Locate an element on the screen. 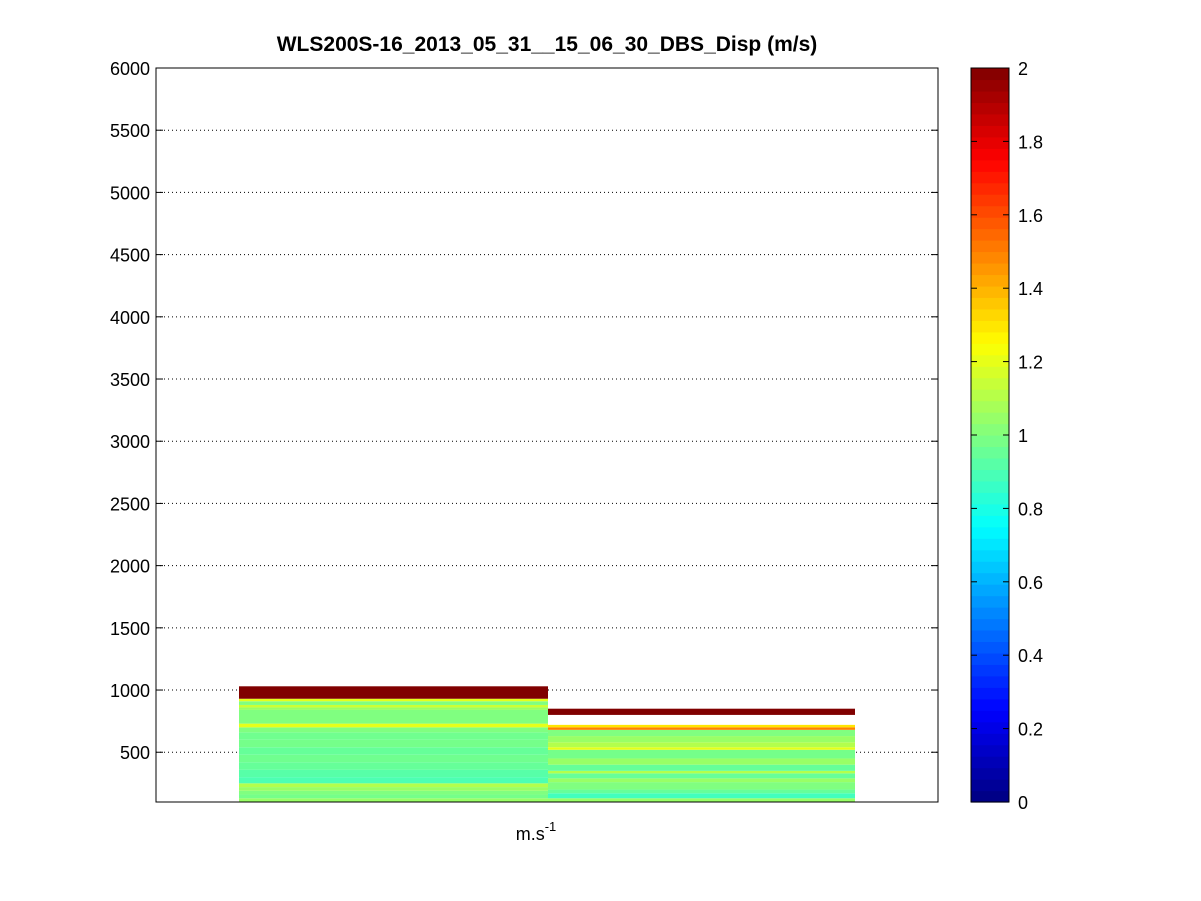 The image size is (1201, 901). colorbar: 0 0.2 0.4 0.6 0.8 1 1.2 1.4 1.6 1.8 2 is located at coordinates (1006, 436).